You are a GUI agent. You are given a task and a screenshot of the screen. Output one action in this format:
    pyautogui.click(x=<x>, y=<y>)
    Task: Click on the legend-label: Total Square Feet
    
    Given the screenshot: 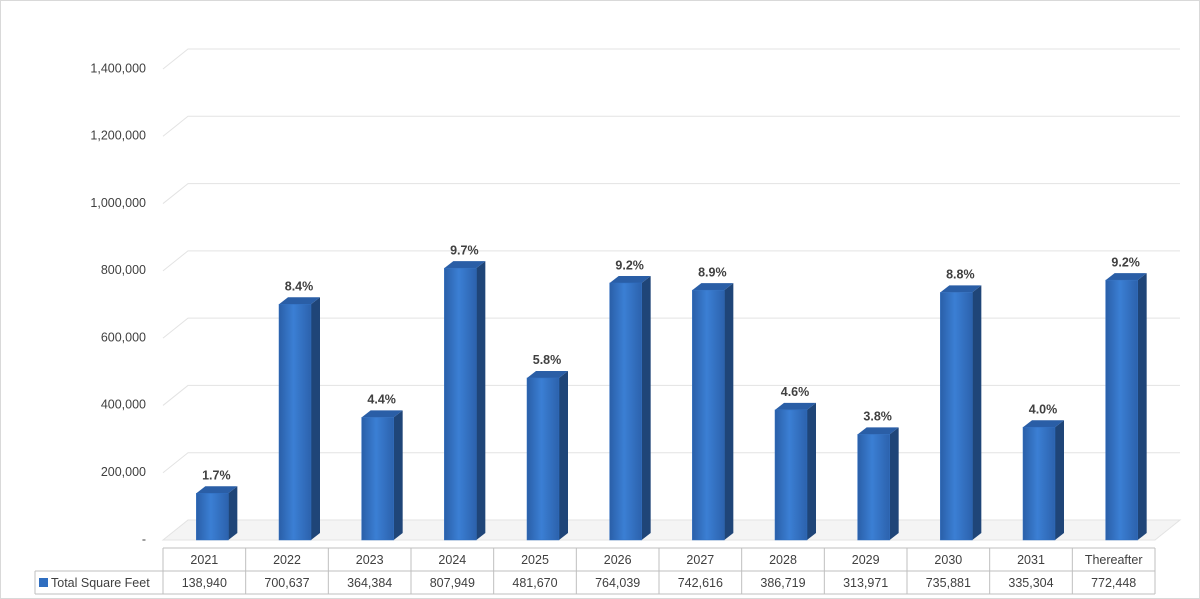 What is the action you would take?
    pyautogui.click(x=100, y=583)
    